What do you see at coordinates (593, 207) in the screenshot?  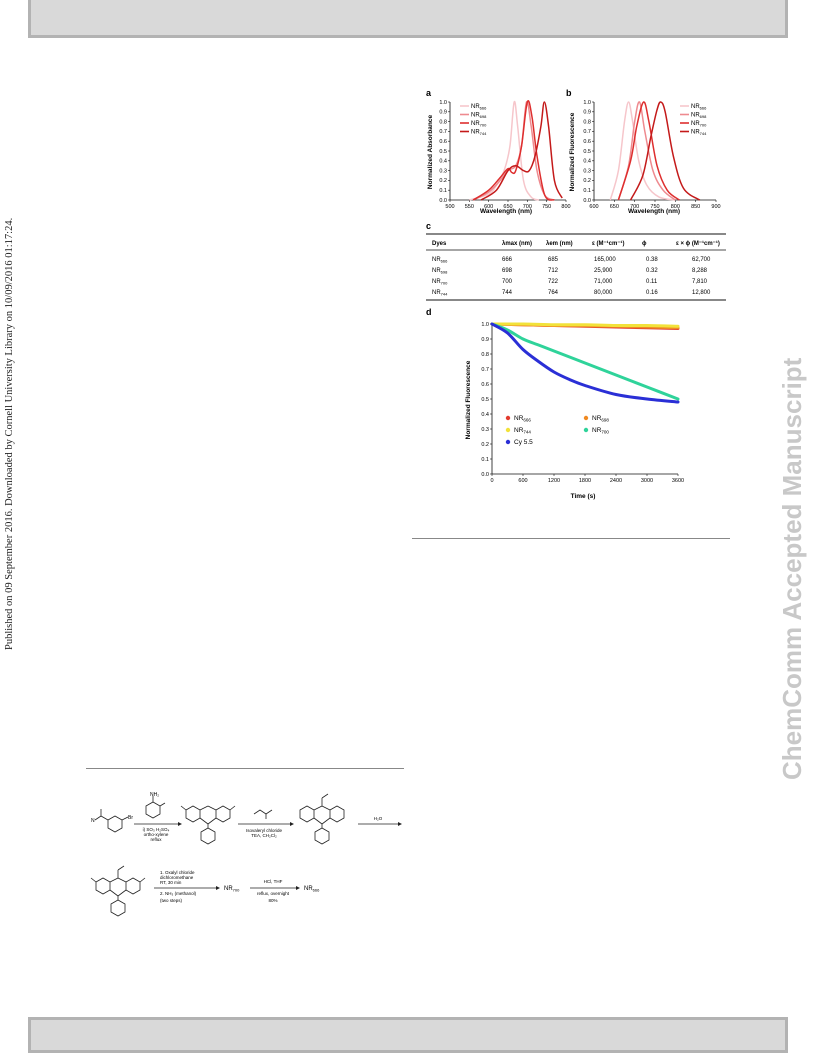 I see `panel-b-x-tick-label: 600` at bounding box center [593, 207].